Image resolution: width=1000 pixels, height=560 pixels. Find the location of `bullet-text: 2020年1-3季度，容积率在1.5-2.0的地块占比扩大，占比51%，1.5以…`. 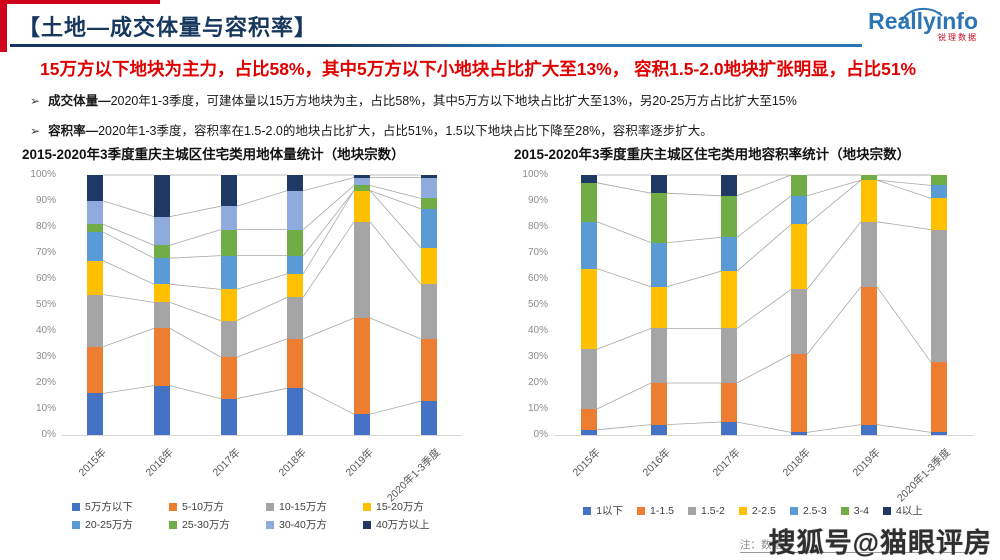

bullet-text: 2020年1-3季度，容积率在1.5-2.0的地块占比扩大，占比51%，1.5以… is located at coordinates (405, 131).